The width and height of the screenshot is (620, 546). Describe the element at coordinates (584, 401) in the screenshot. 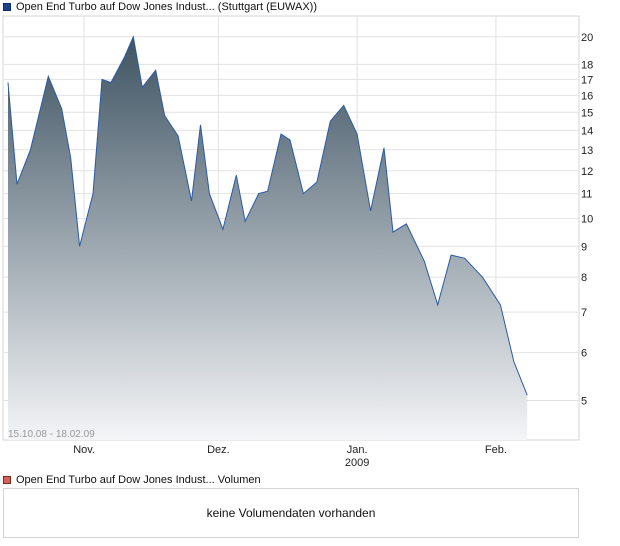

I see `y-tick-label: 5` at that location.